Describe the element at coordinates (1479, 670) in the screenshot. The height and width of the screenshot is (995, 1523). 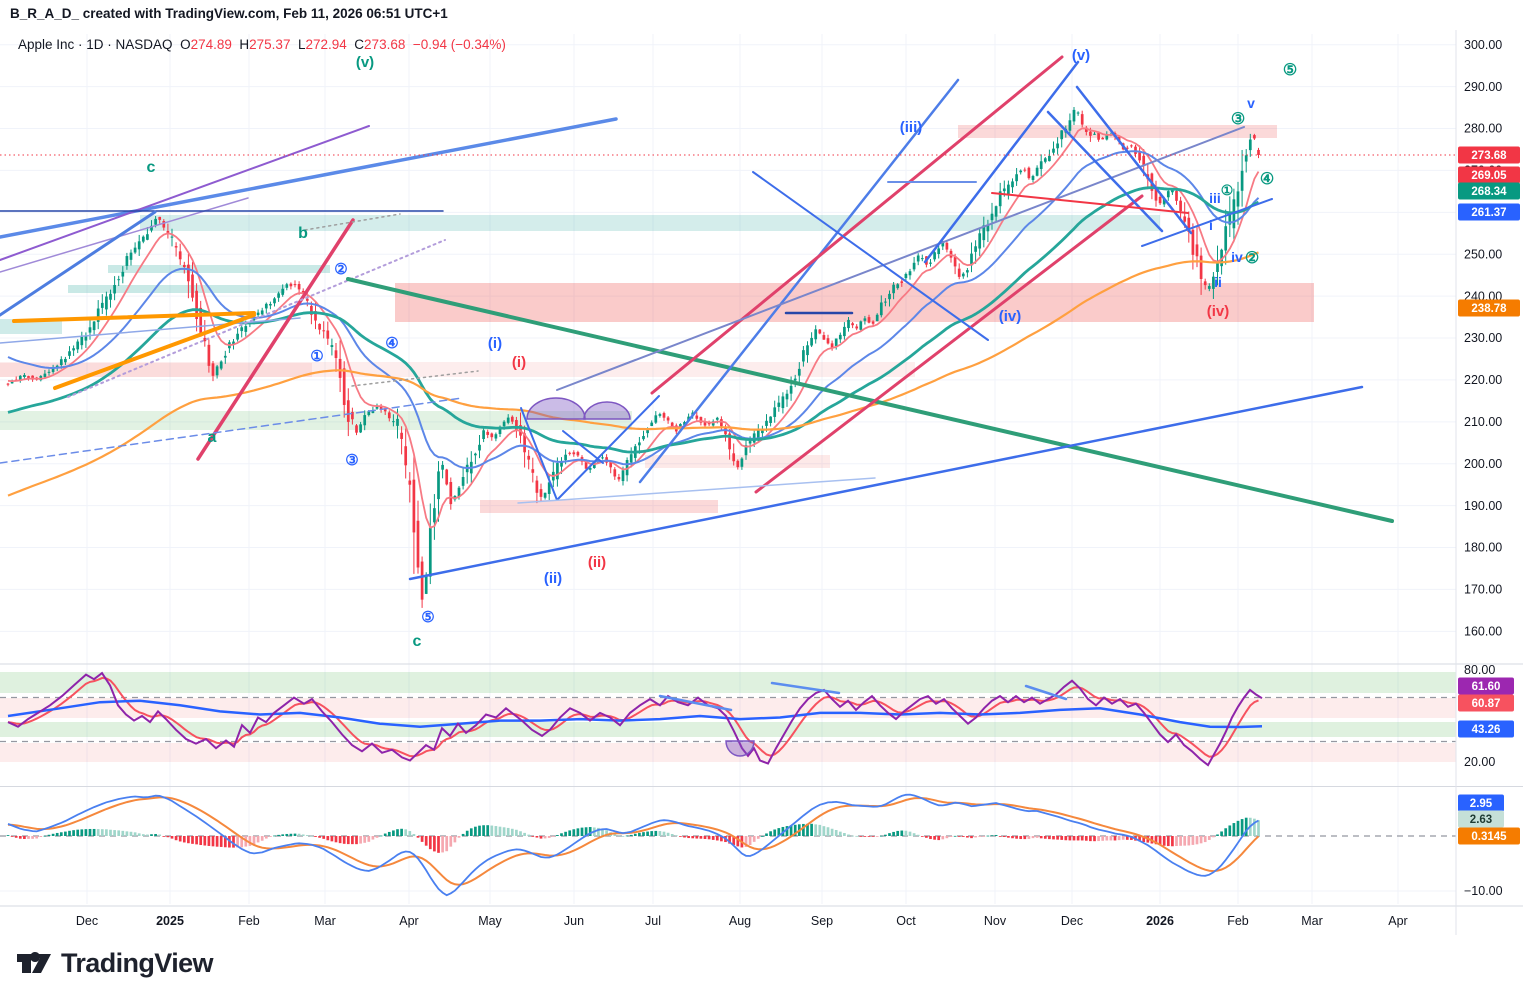
I see `svg-text: 80.00` at that location.